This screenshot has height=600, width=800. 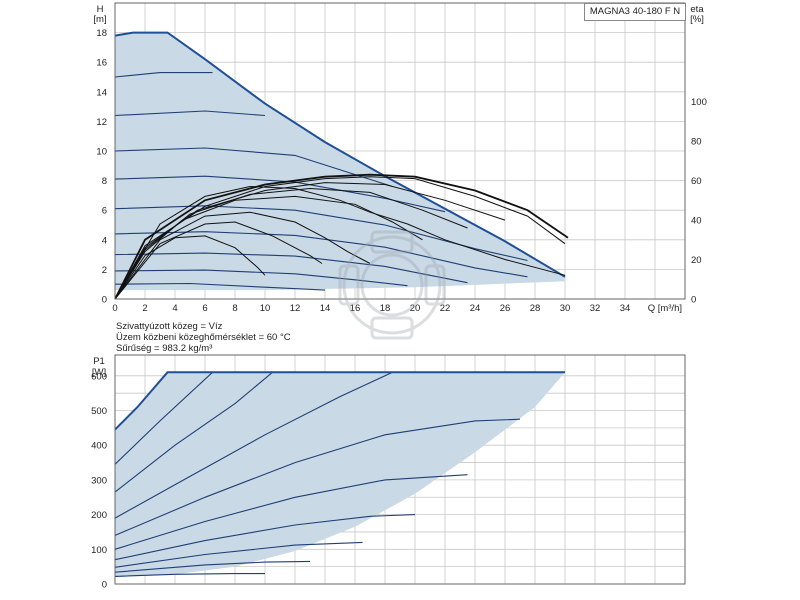 What do you see at coordinates (104, 585) in the screenshot?
I see `power-tick-label: 0` at bounding box center [104, 585].